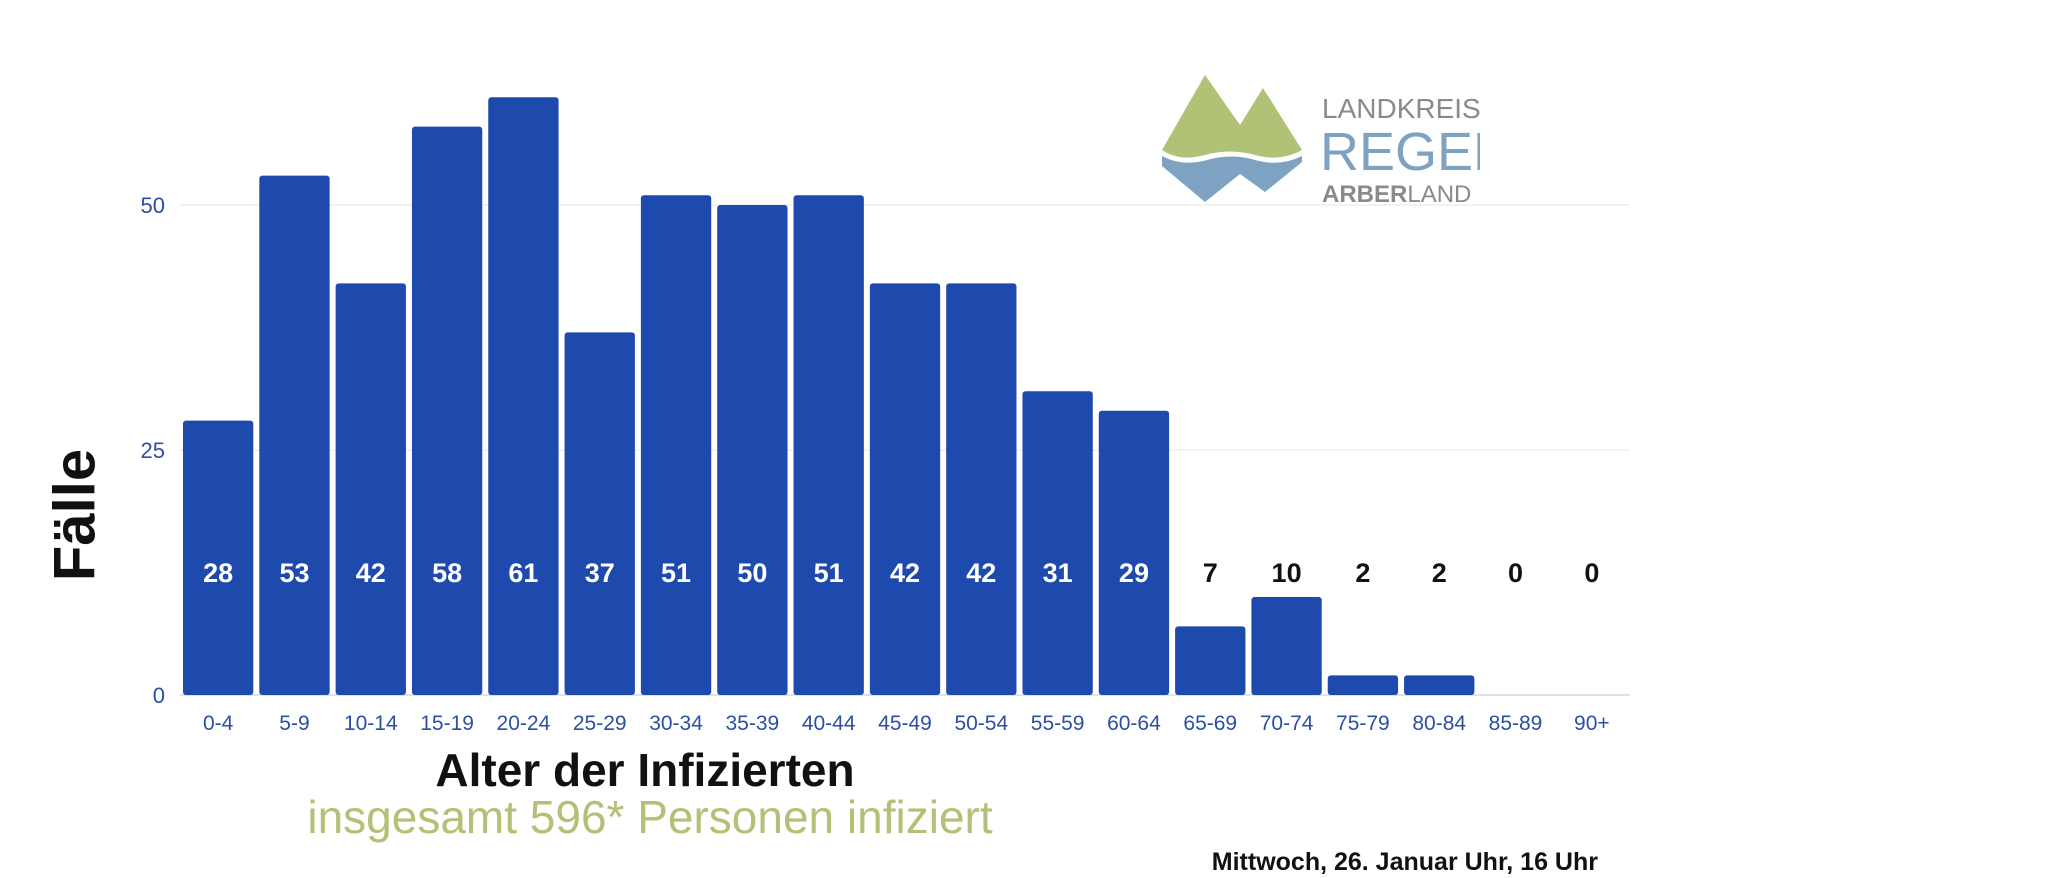  Describe the element at coordinates (829, 723) in the screenshot. I see `x-tick-label: 40-44` at that location.